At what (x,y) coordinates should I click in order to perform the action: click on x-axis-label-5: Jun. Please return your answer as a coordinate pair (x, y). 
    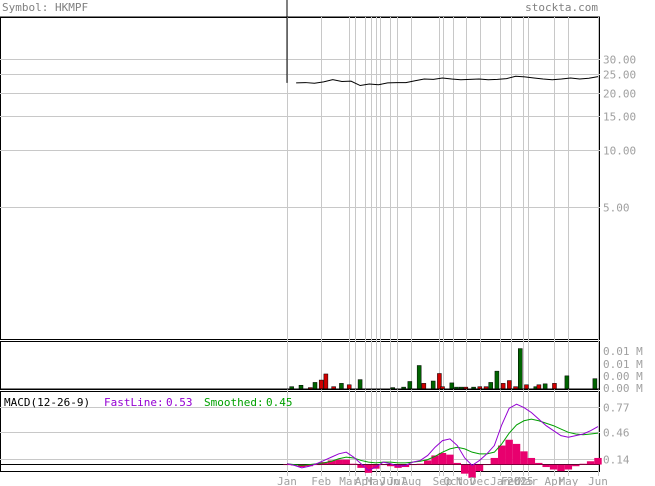
    Looking at the image, I should click on (390, 480).